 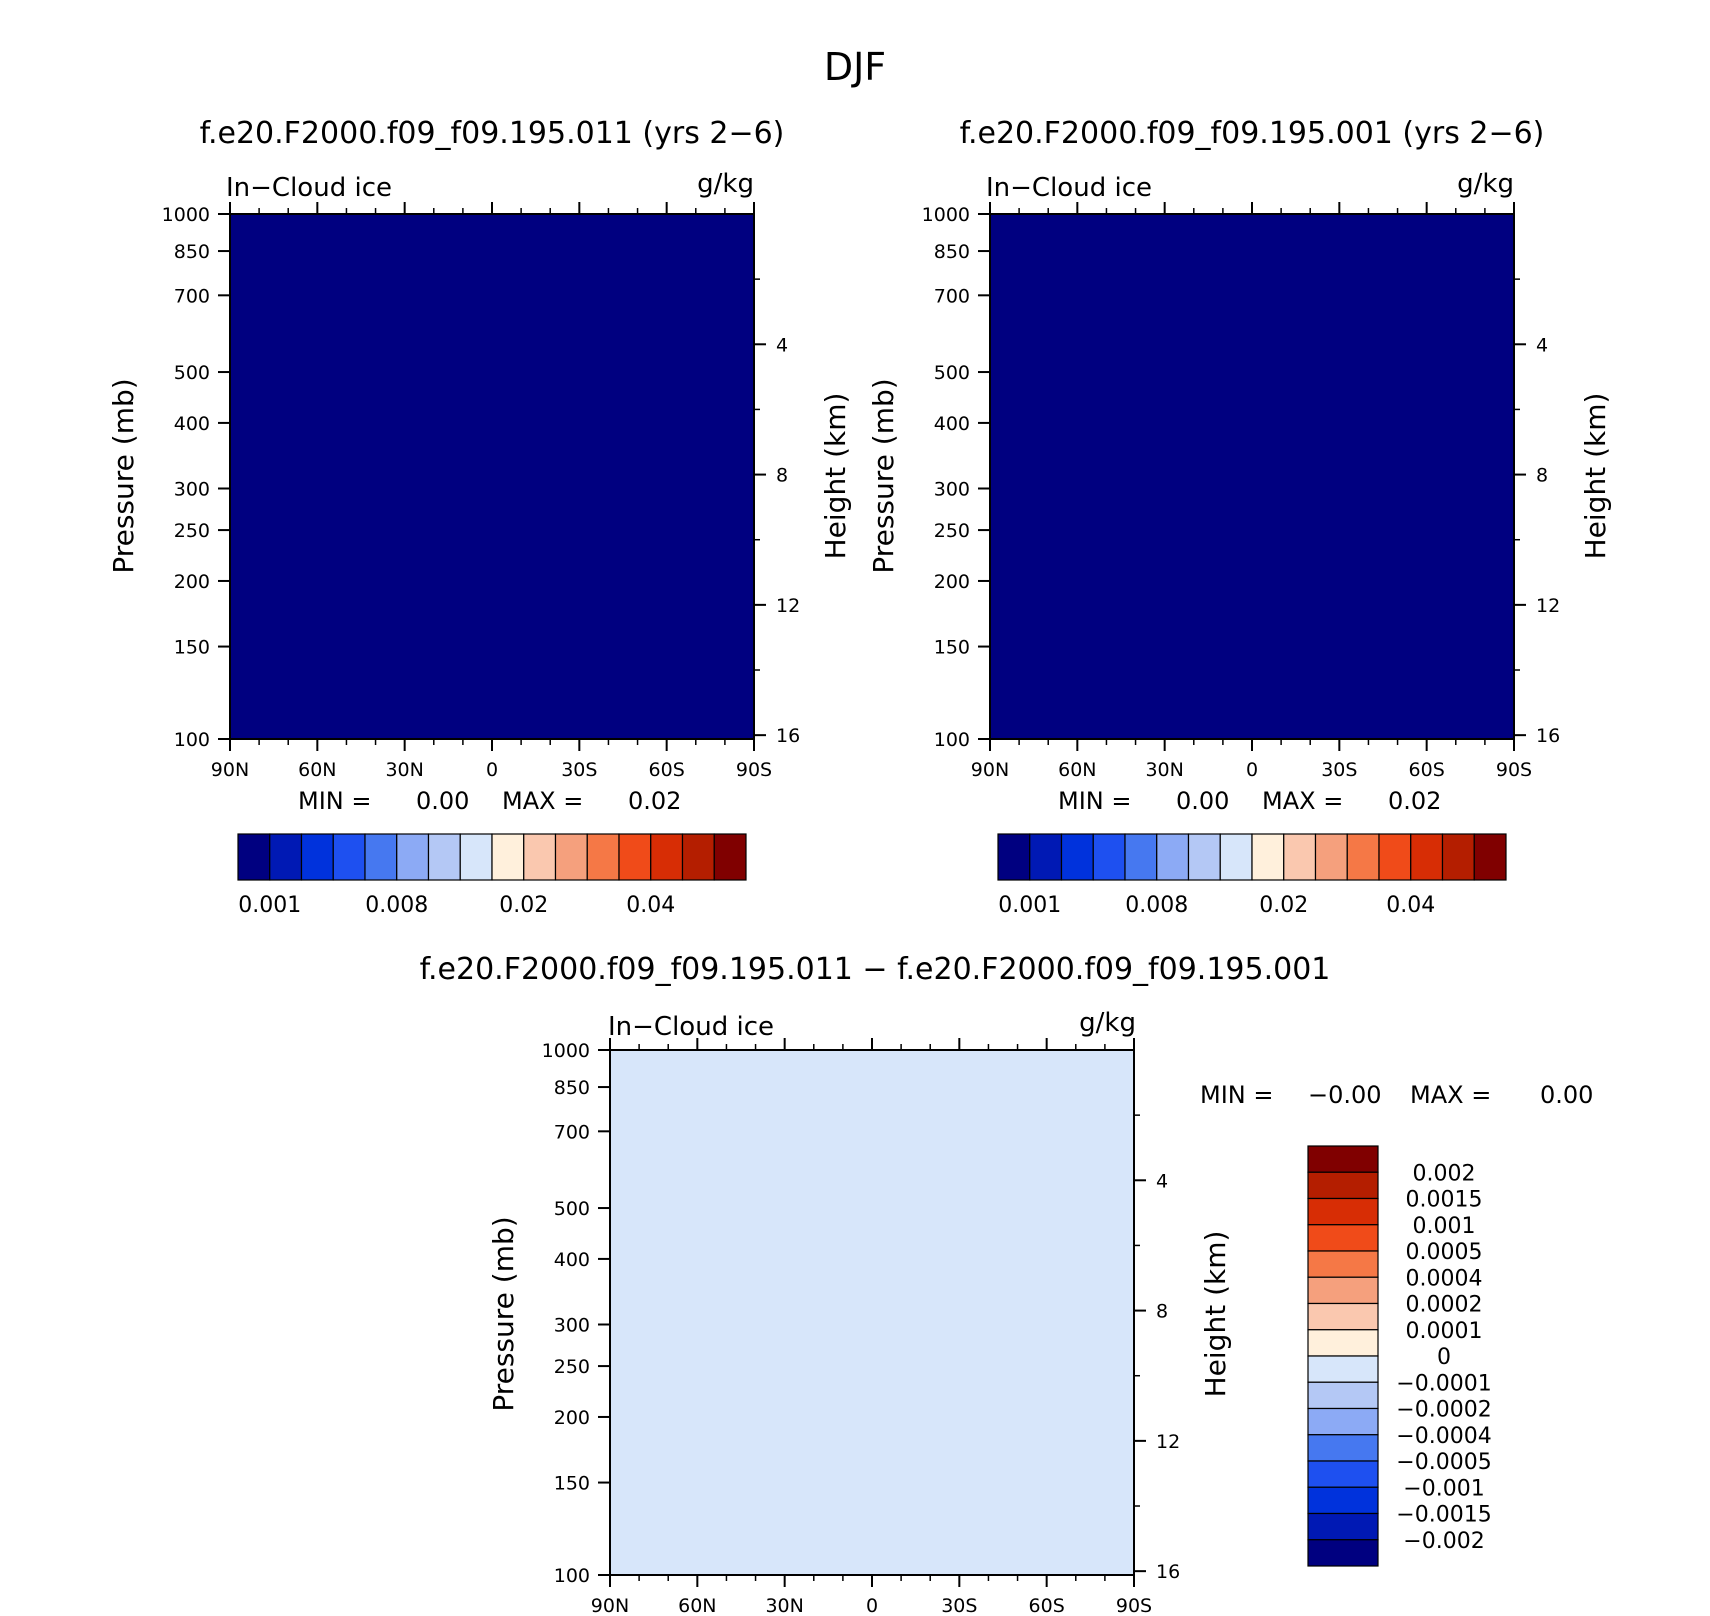 I want to click on min-label: MIN =, so click(x=334, y=801).